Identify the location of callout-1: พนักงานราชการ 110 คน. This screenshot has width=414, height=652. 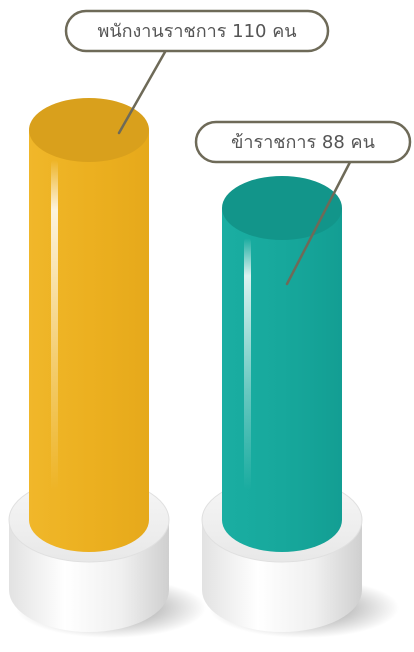
(197, 72).